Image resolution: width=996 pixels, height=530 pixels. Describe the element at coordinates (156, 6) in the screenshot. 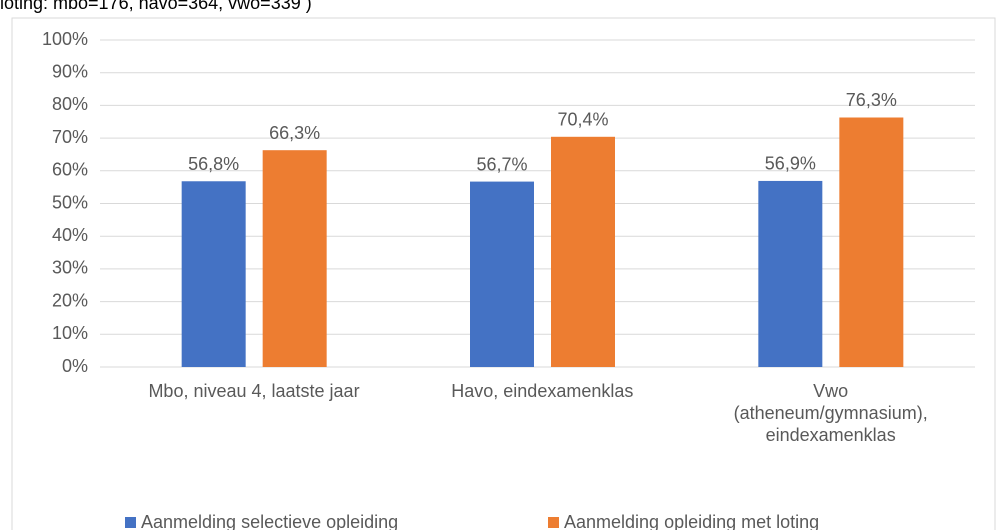

I see `chart-title: loting: mbo=176, havo=364, vwo=339 )` at that location.